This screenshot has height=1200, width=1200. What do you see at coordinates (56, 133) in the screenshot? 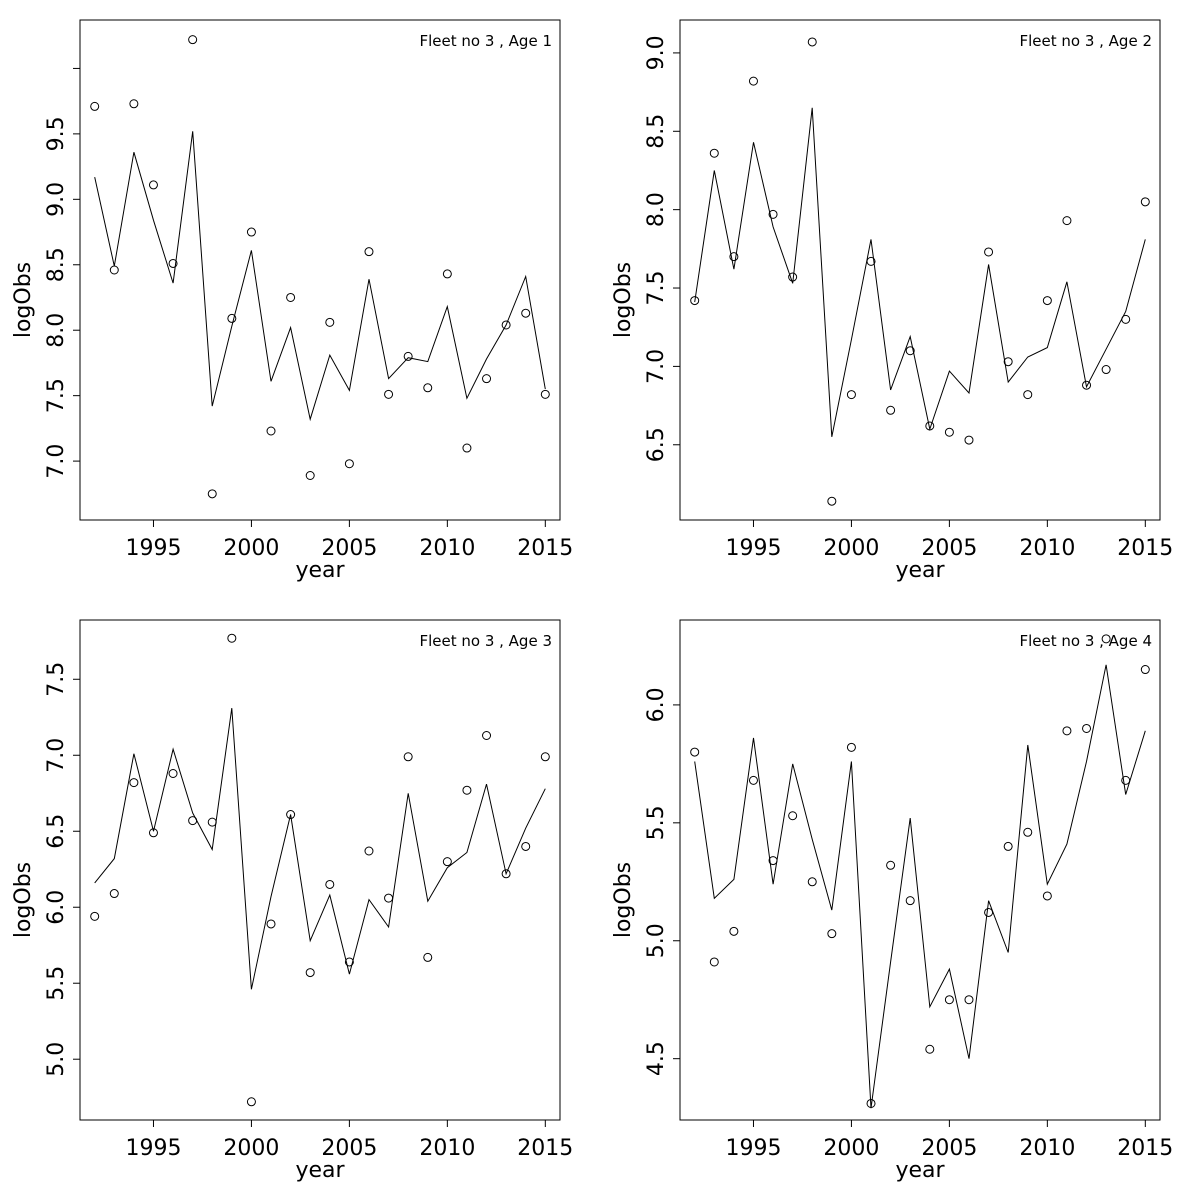
I see `y-tick-label: 9.5` at bounding box center [56, 133].